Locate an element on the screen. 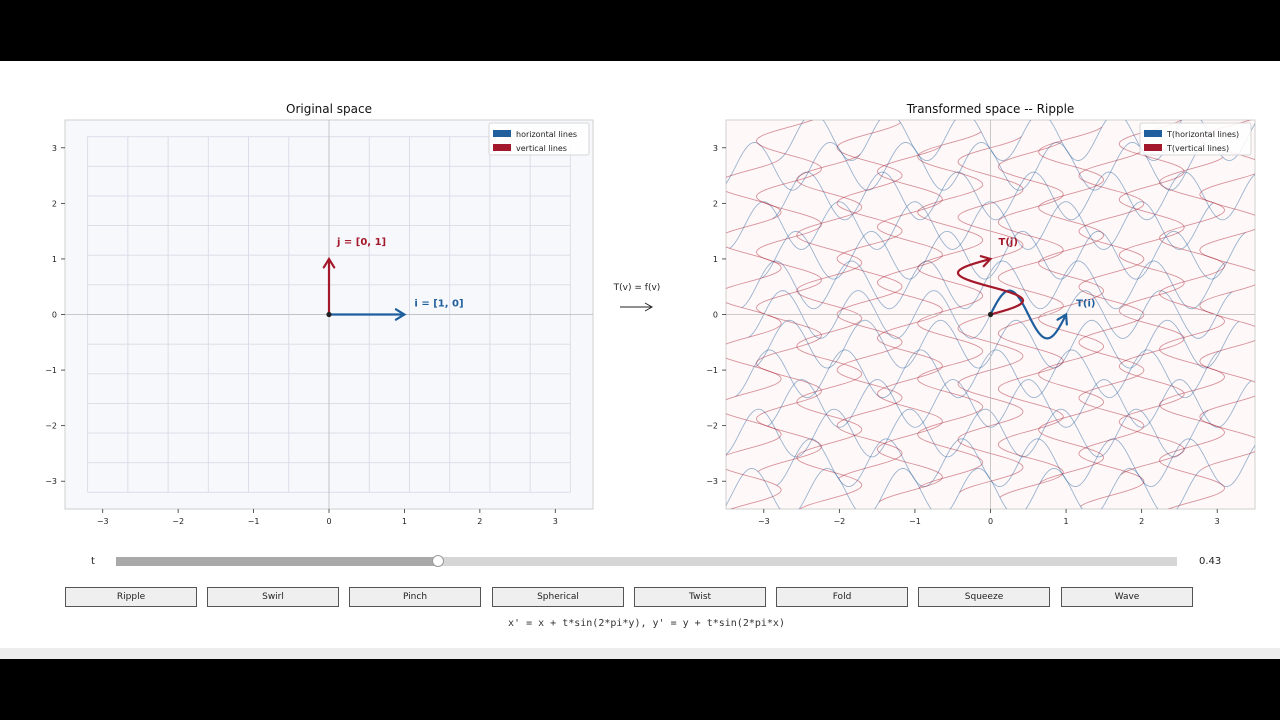 The image size is (1280, 720). swirl-button: Swirl is located at coordinates (273, 597).